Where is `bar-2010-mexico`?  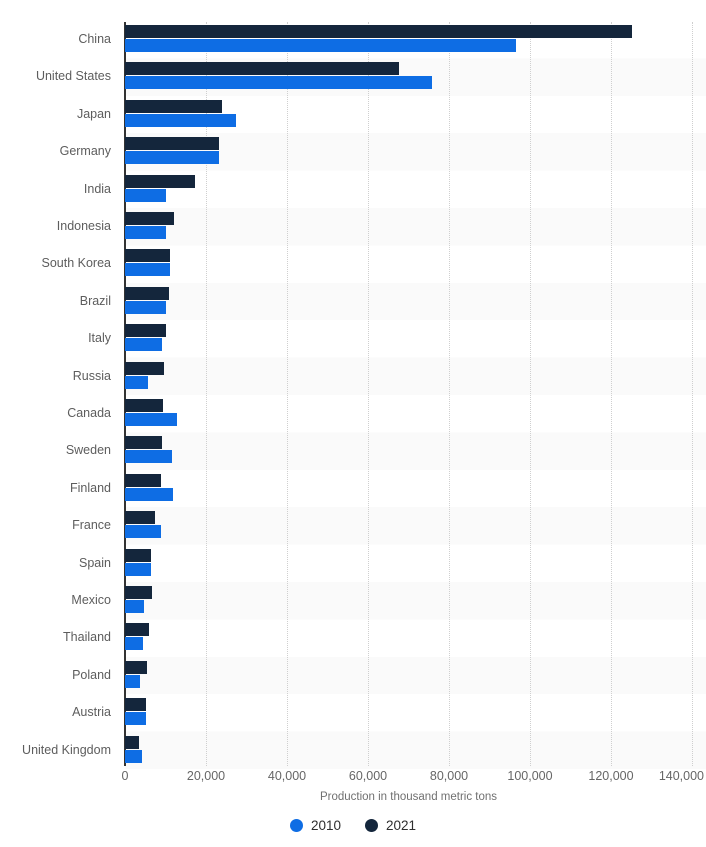 bar-2010-mexico is located at coordinates (134, 606).